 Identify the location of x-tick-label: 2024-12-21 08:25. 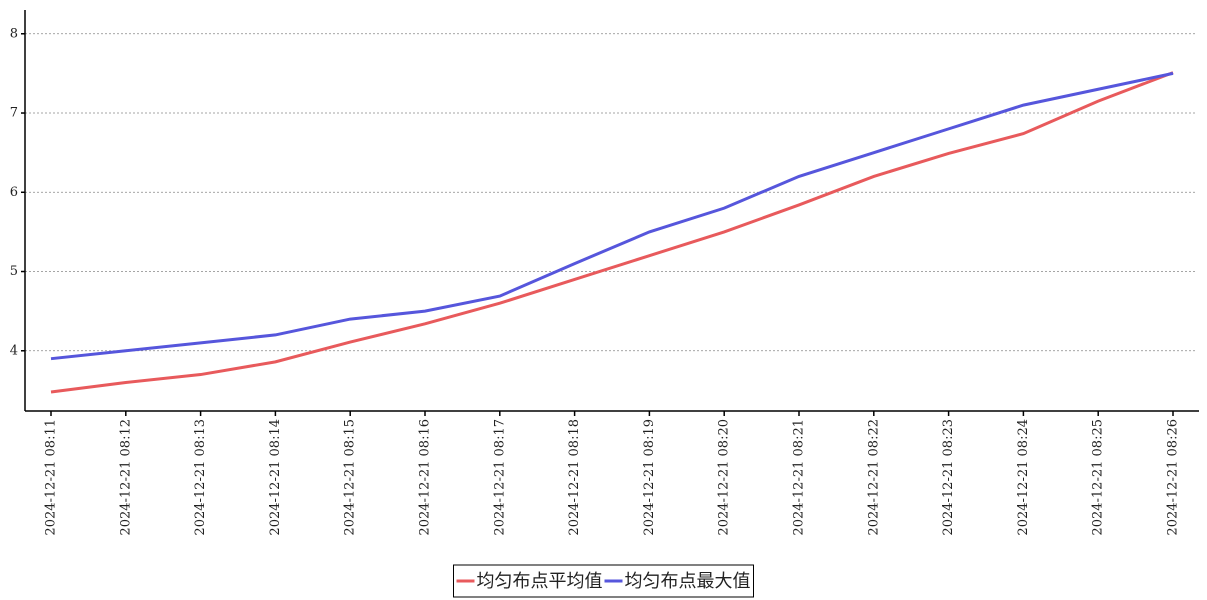
(1098, 477).